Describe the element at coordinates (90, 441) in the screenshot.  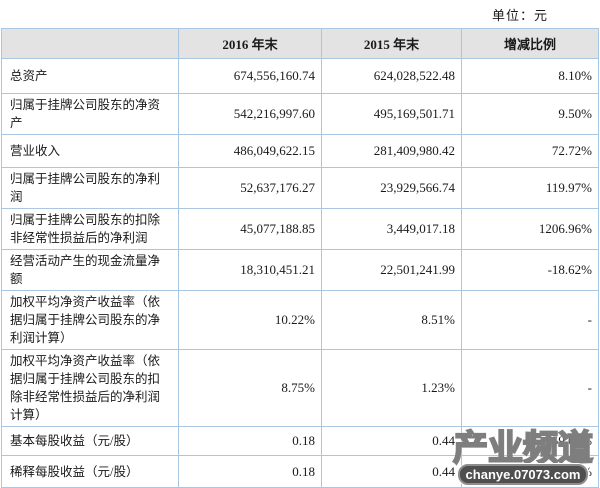
I see `row-label: 基本每股收益（元/股）` at that location.